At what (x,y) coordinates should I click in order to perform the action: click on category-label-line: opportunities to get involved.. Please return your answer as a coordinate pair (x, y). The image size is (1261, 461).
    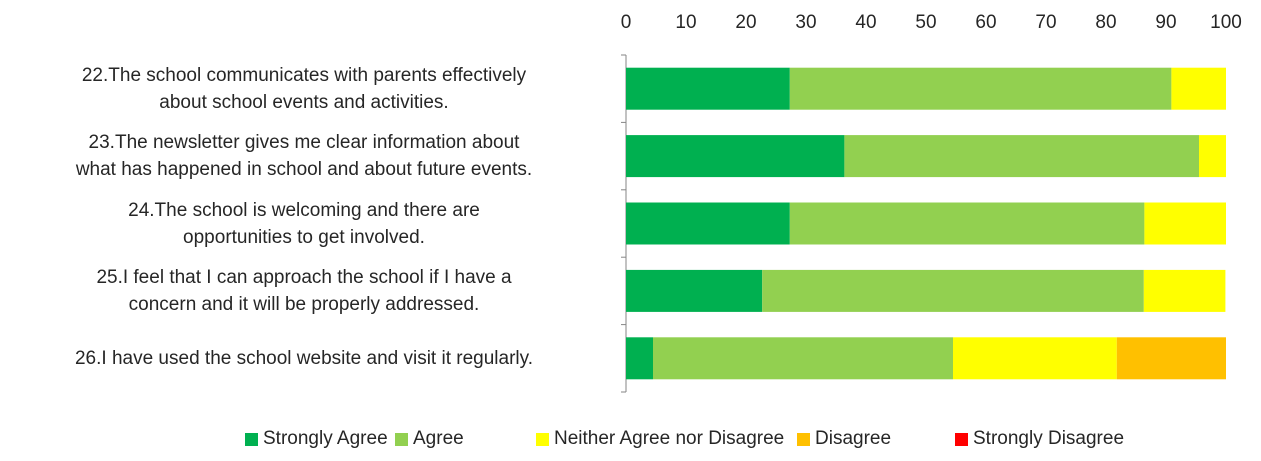
    Looking at the image, I should click on (304, 237).